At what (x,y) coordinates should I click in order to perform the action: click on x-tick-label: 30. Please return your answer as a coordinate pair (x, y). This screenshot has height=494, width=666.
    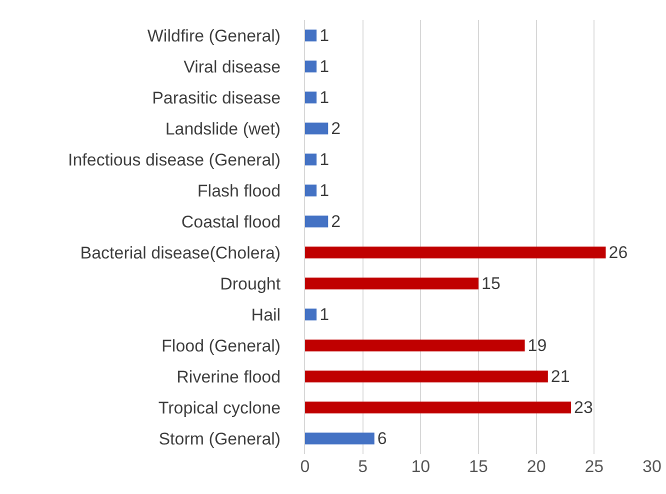
    Looking at the image, I should click on (652, 466).